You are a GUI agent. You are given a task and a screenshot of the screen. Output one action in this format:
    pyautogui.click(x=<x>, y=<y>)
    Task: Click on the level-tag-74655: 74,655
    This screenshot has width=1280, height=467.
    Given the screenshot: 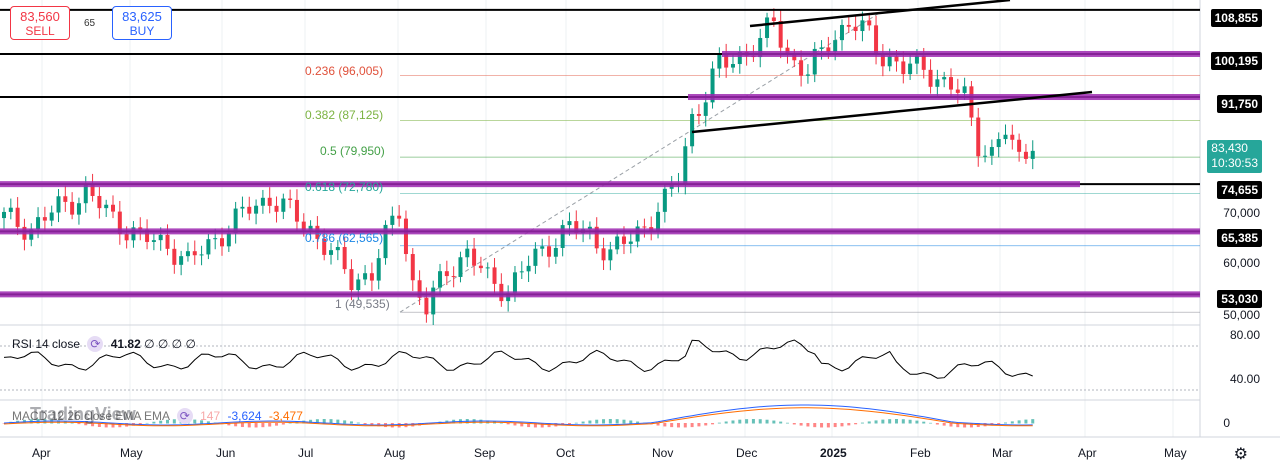 What is the action you would take?
    pyautogui.click(x=1239, y=190)
    